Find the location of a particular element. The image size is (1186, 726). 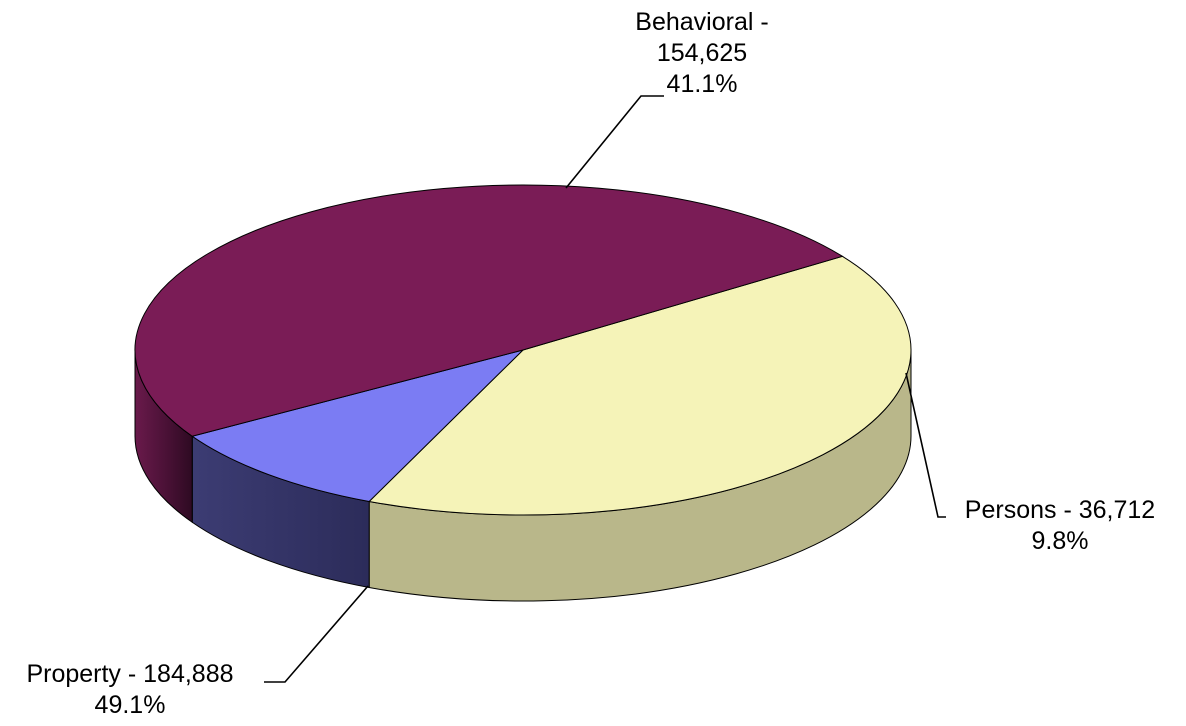

pie-slice-persons is located at coordinates (358, 426).